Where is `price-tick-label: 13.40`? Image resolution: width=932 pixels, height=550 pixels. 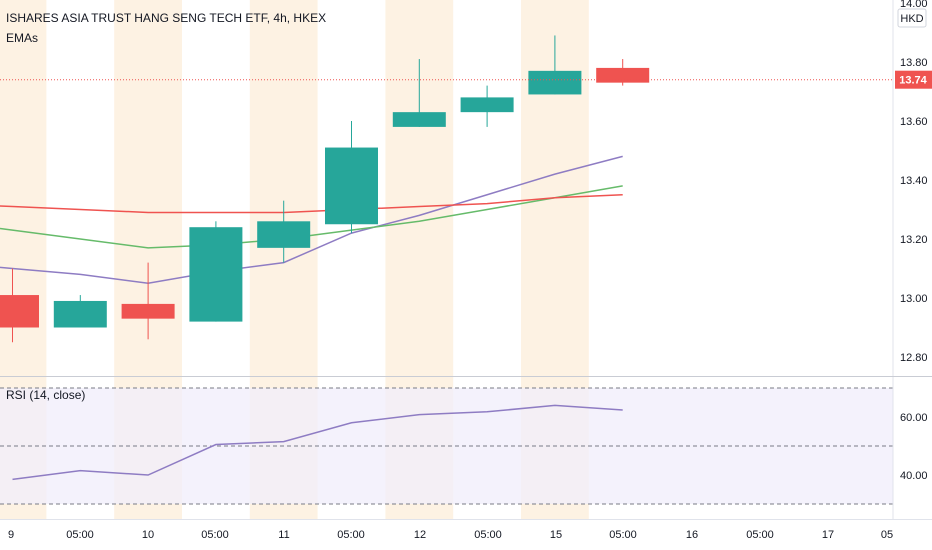 price-tick-label: 13.40 is located at coordinates (914, 181).